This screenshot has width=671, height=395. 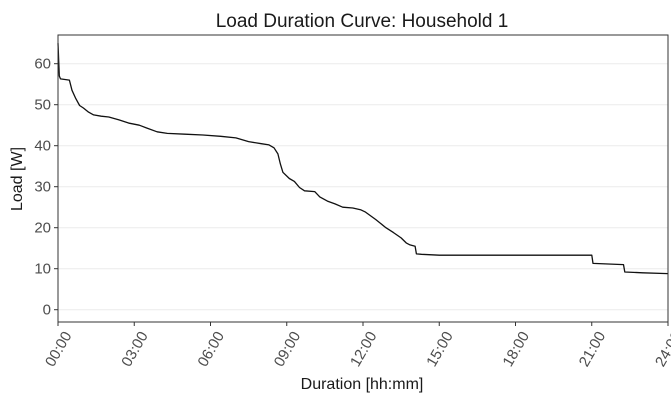 I want to click on y-axis: 0 10 20 30 40 50 60, so click(x=46, y=187).